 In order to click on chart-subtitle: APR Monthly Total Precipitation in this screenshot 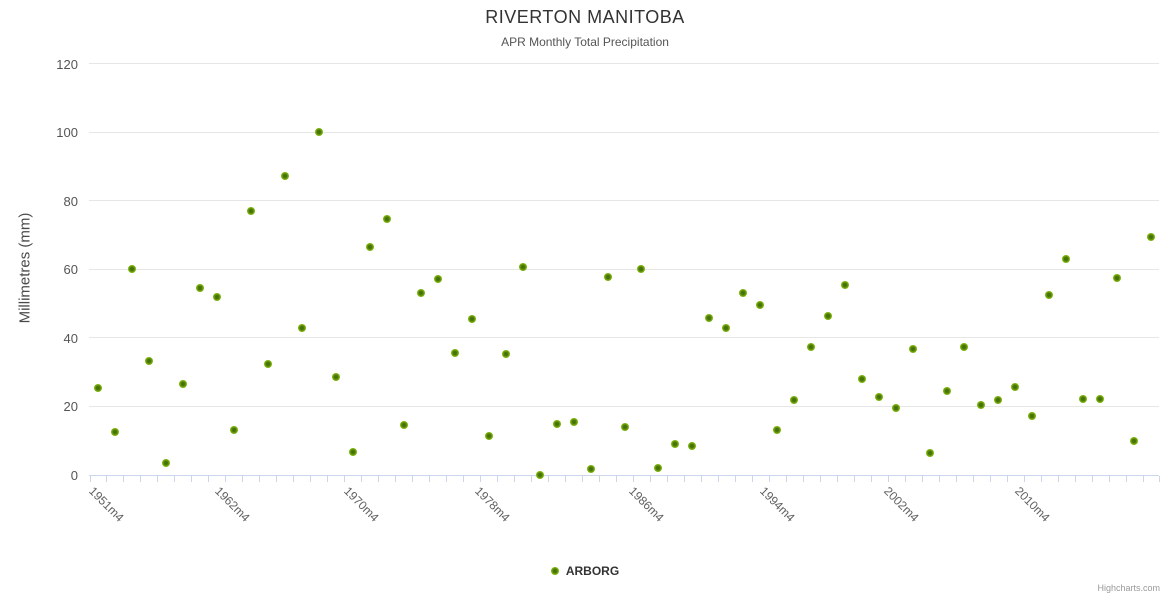, I will do `click(585, 42)`.